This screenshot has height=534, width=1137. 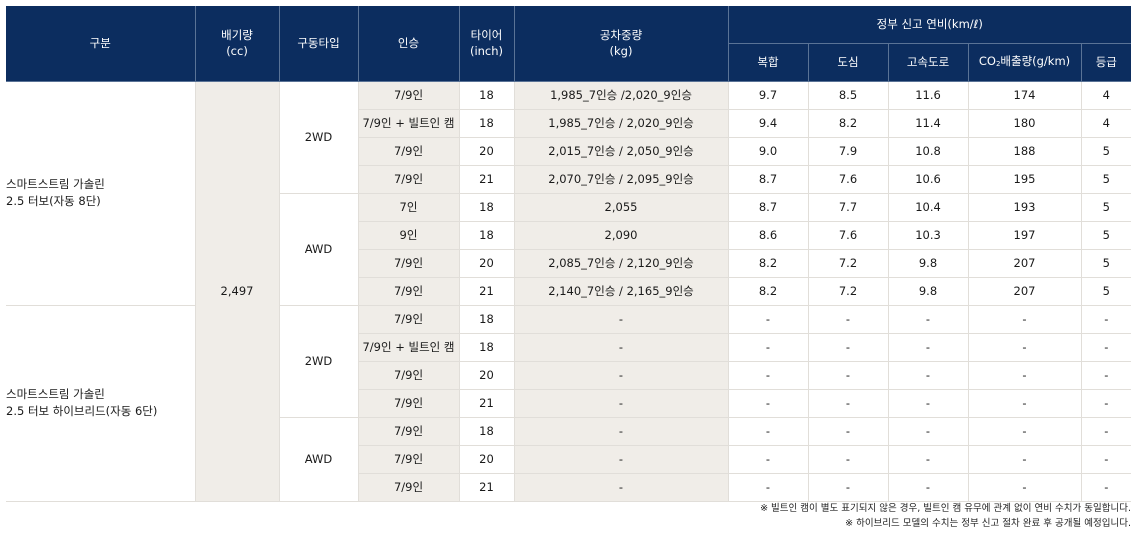 What do you see at coordinates (486, 51) in the screenshot?
I see `header-tire-line2: (inch)` at bounding box center [486, 51].